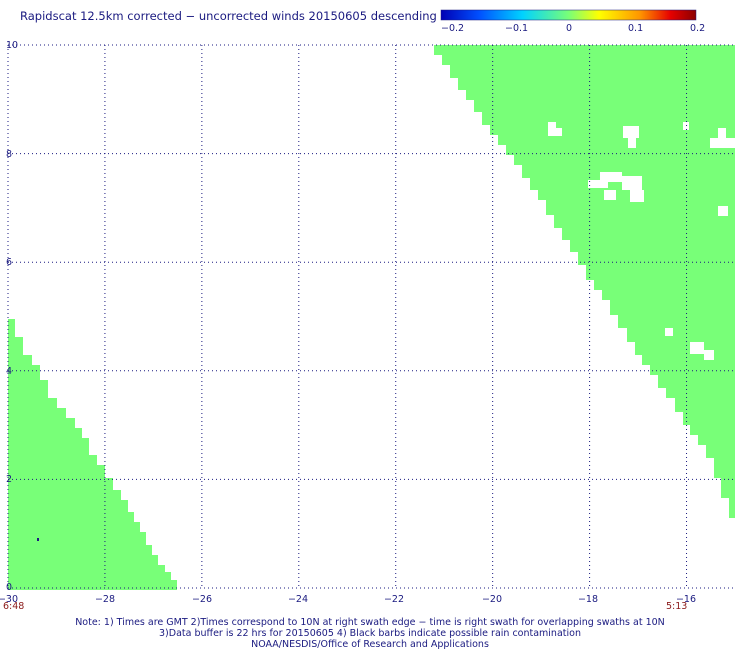  Describe the element at coordinates (394, 599) in the screenshot. I see `x-tick-label: −22` at that location.